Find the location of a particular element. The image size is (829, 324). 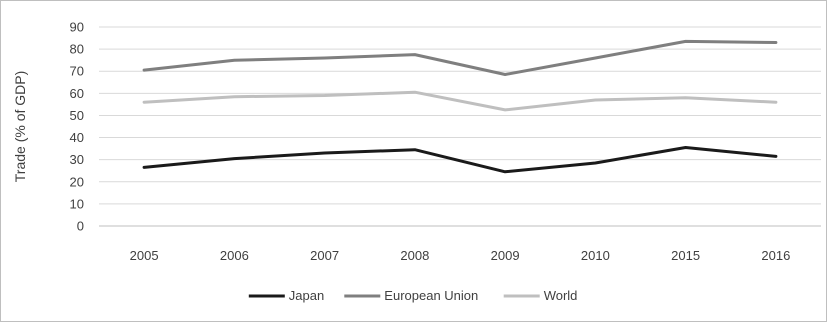

y-tick-label: 90 is located at coordinates (77, 27).